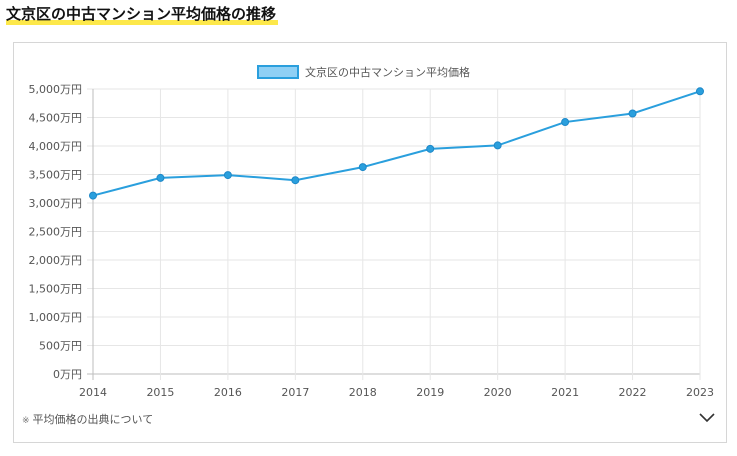 Image resolution: width=737 pixels, height=456 pixels. I want to click on y-tick-label: 5,000万円, so click(56, 89).